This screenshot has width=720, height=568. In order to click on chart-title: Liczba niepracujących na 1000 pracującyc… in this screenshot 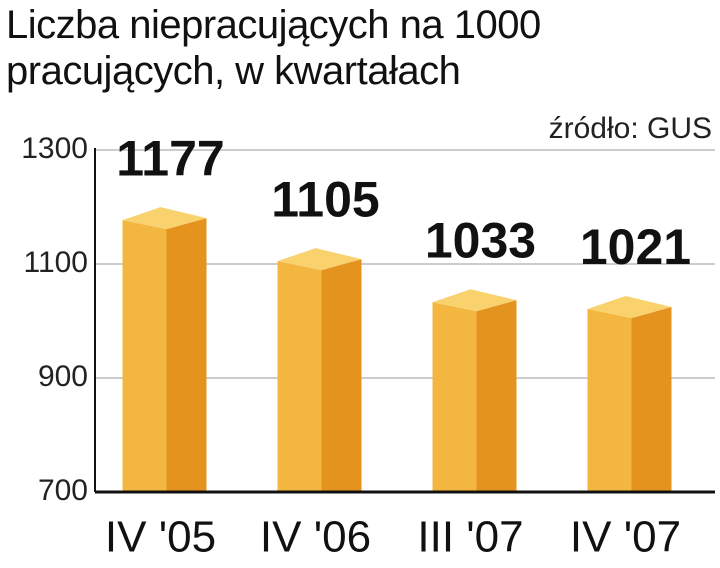, I will do `click(273, 48)`.